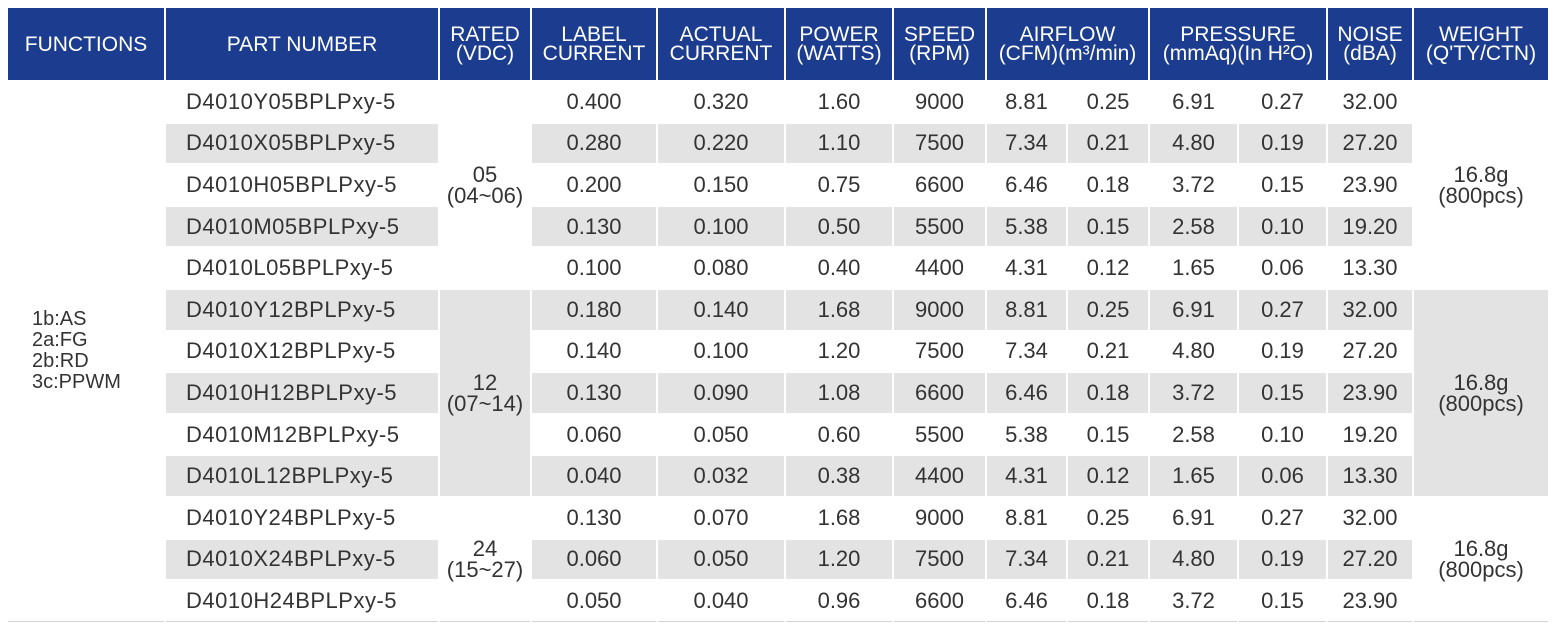  I want to click on pressure-mmaq-cell: 4.80, so click(1193, 559).